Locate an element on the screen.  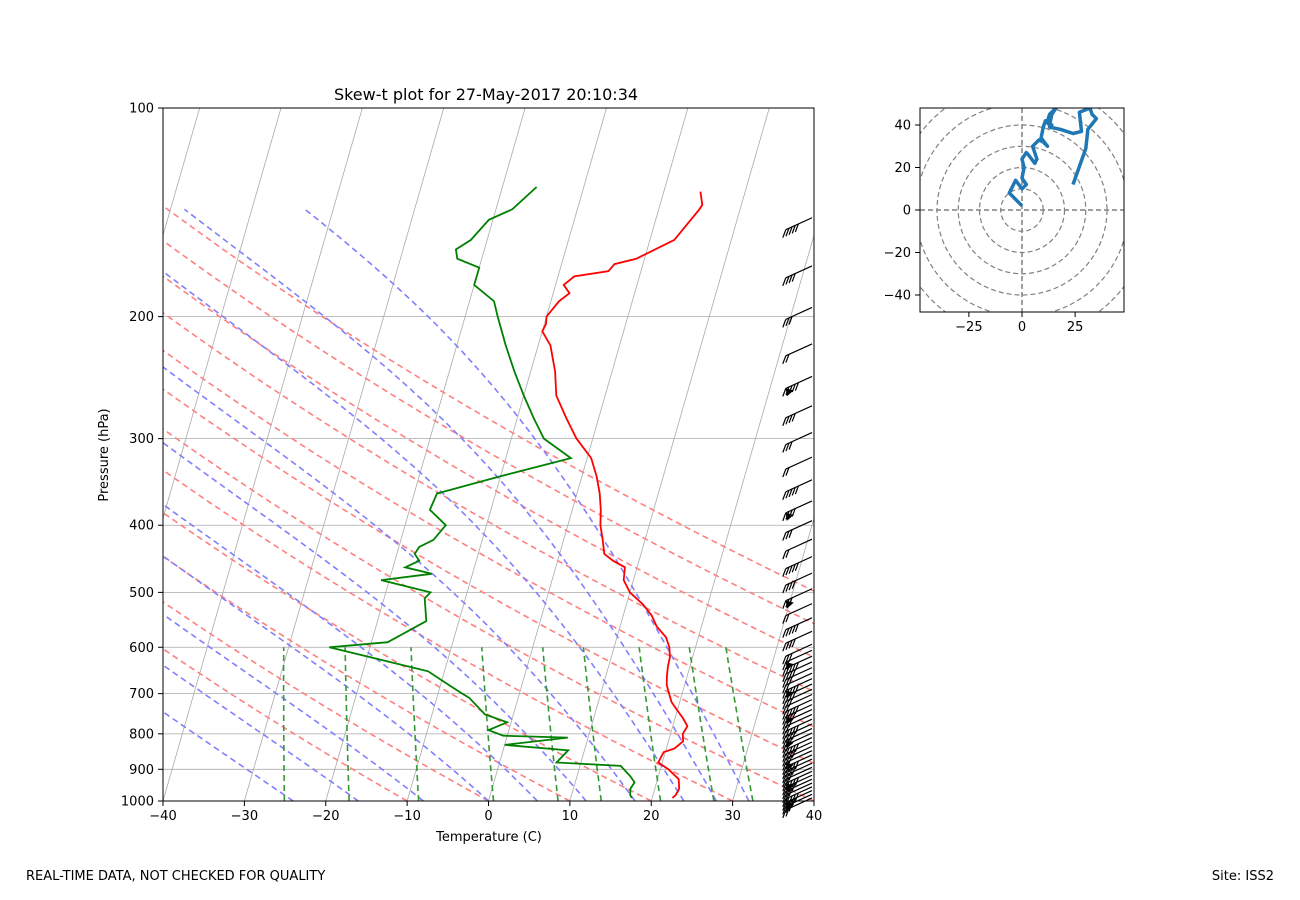
temperature-profile is located at coordinates (622, 495).